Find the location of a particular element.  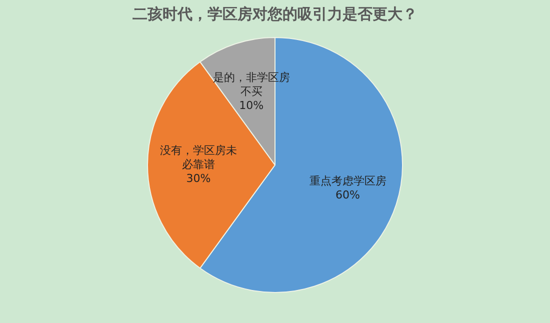

data-label: 10% is located at coordinates (251, 105).